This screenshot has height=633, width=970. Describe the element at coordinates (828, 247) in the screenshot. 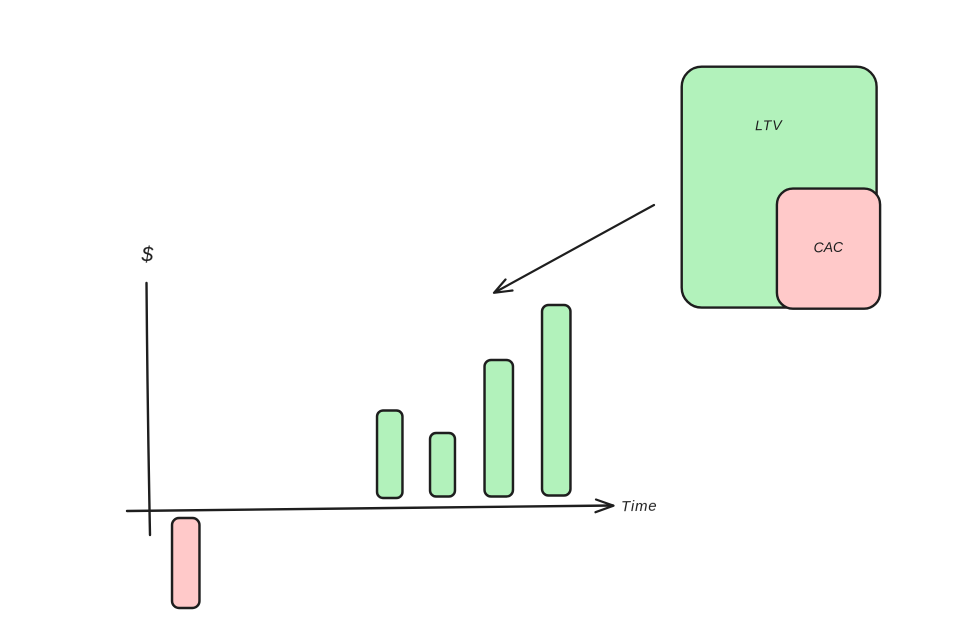

I see `svg-text: CAC` at that location.